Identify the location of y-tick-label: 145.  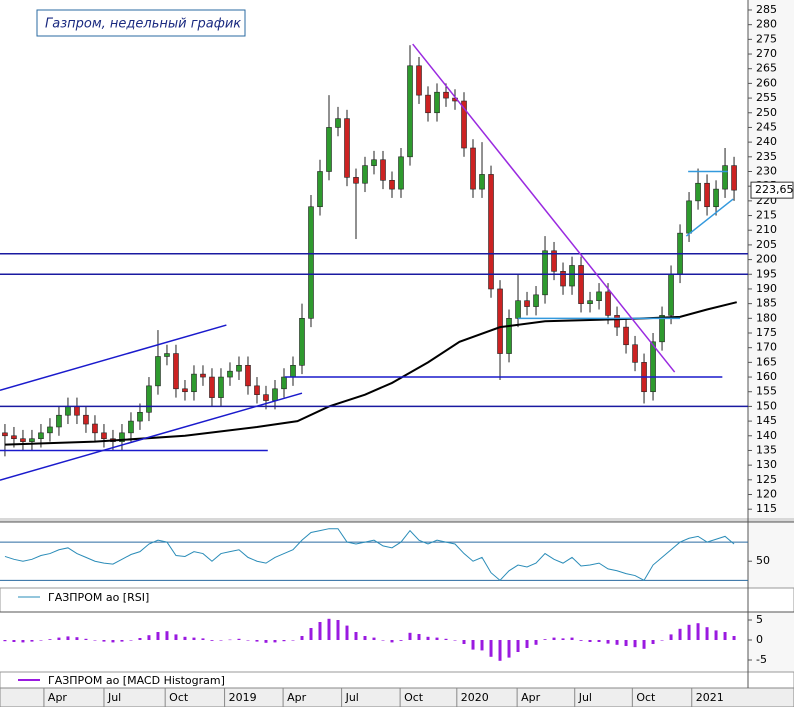
(766, 420).